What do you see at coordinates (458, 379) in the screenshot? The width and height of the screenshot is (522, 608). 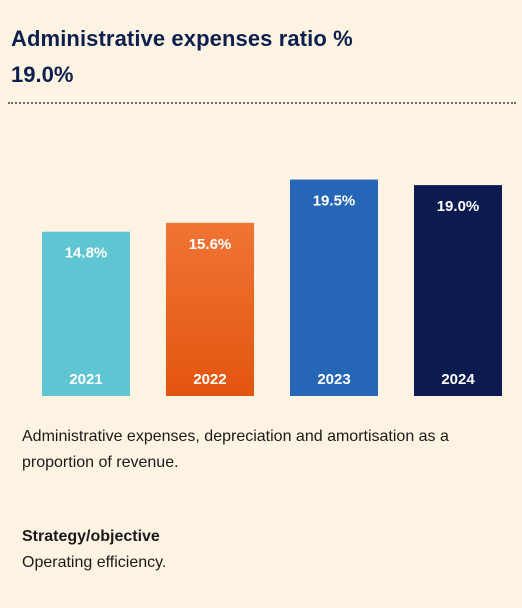 I see `category-label-2024: 2024` at bounding box center [458, 379].